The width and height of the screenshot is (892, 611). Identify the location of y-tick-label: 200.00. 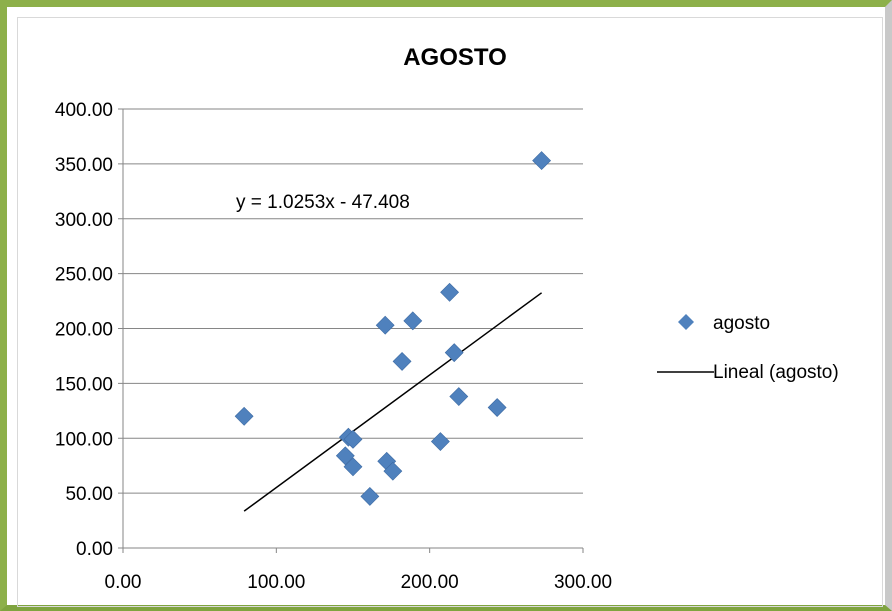
(84, 330).